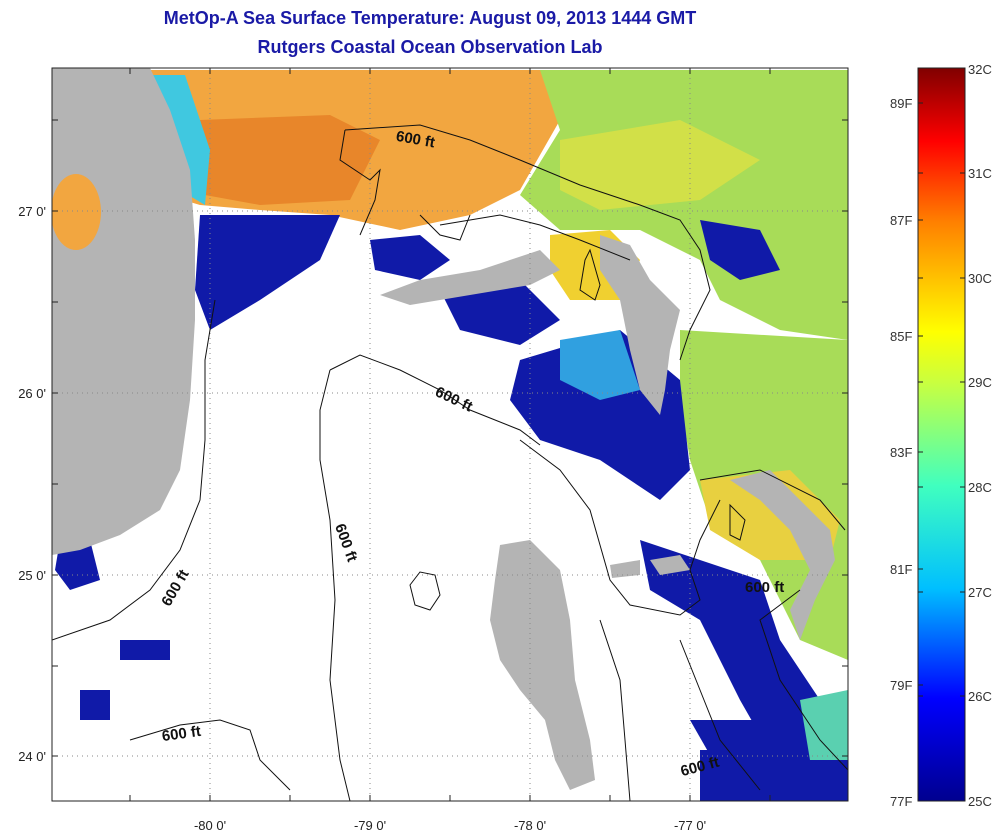  I want to click on colorbar-gradient, so click(941, 434).